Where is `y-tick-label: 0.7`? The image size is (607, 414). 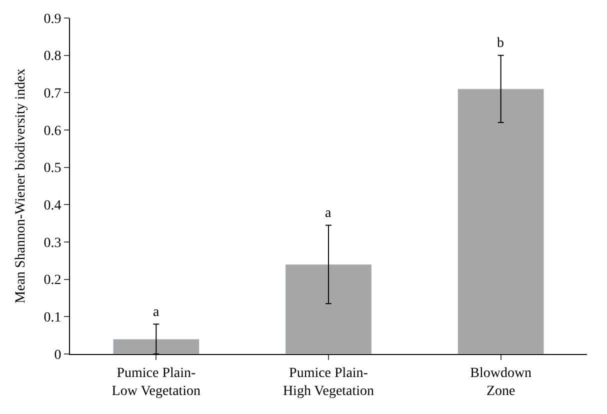 y-tick-label: 0.7 is located at coordinates (53, 94).